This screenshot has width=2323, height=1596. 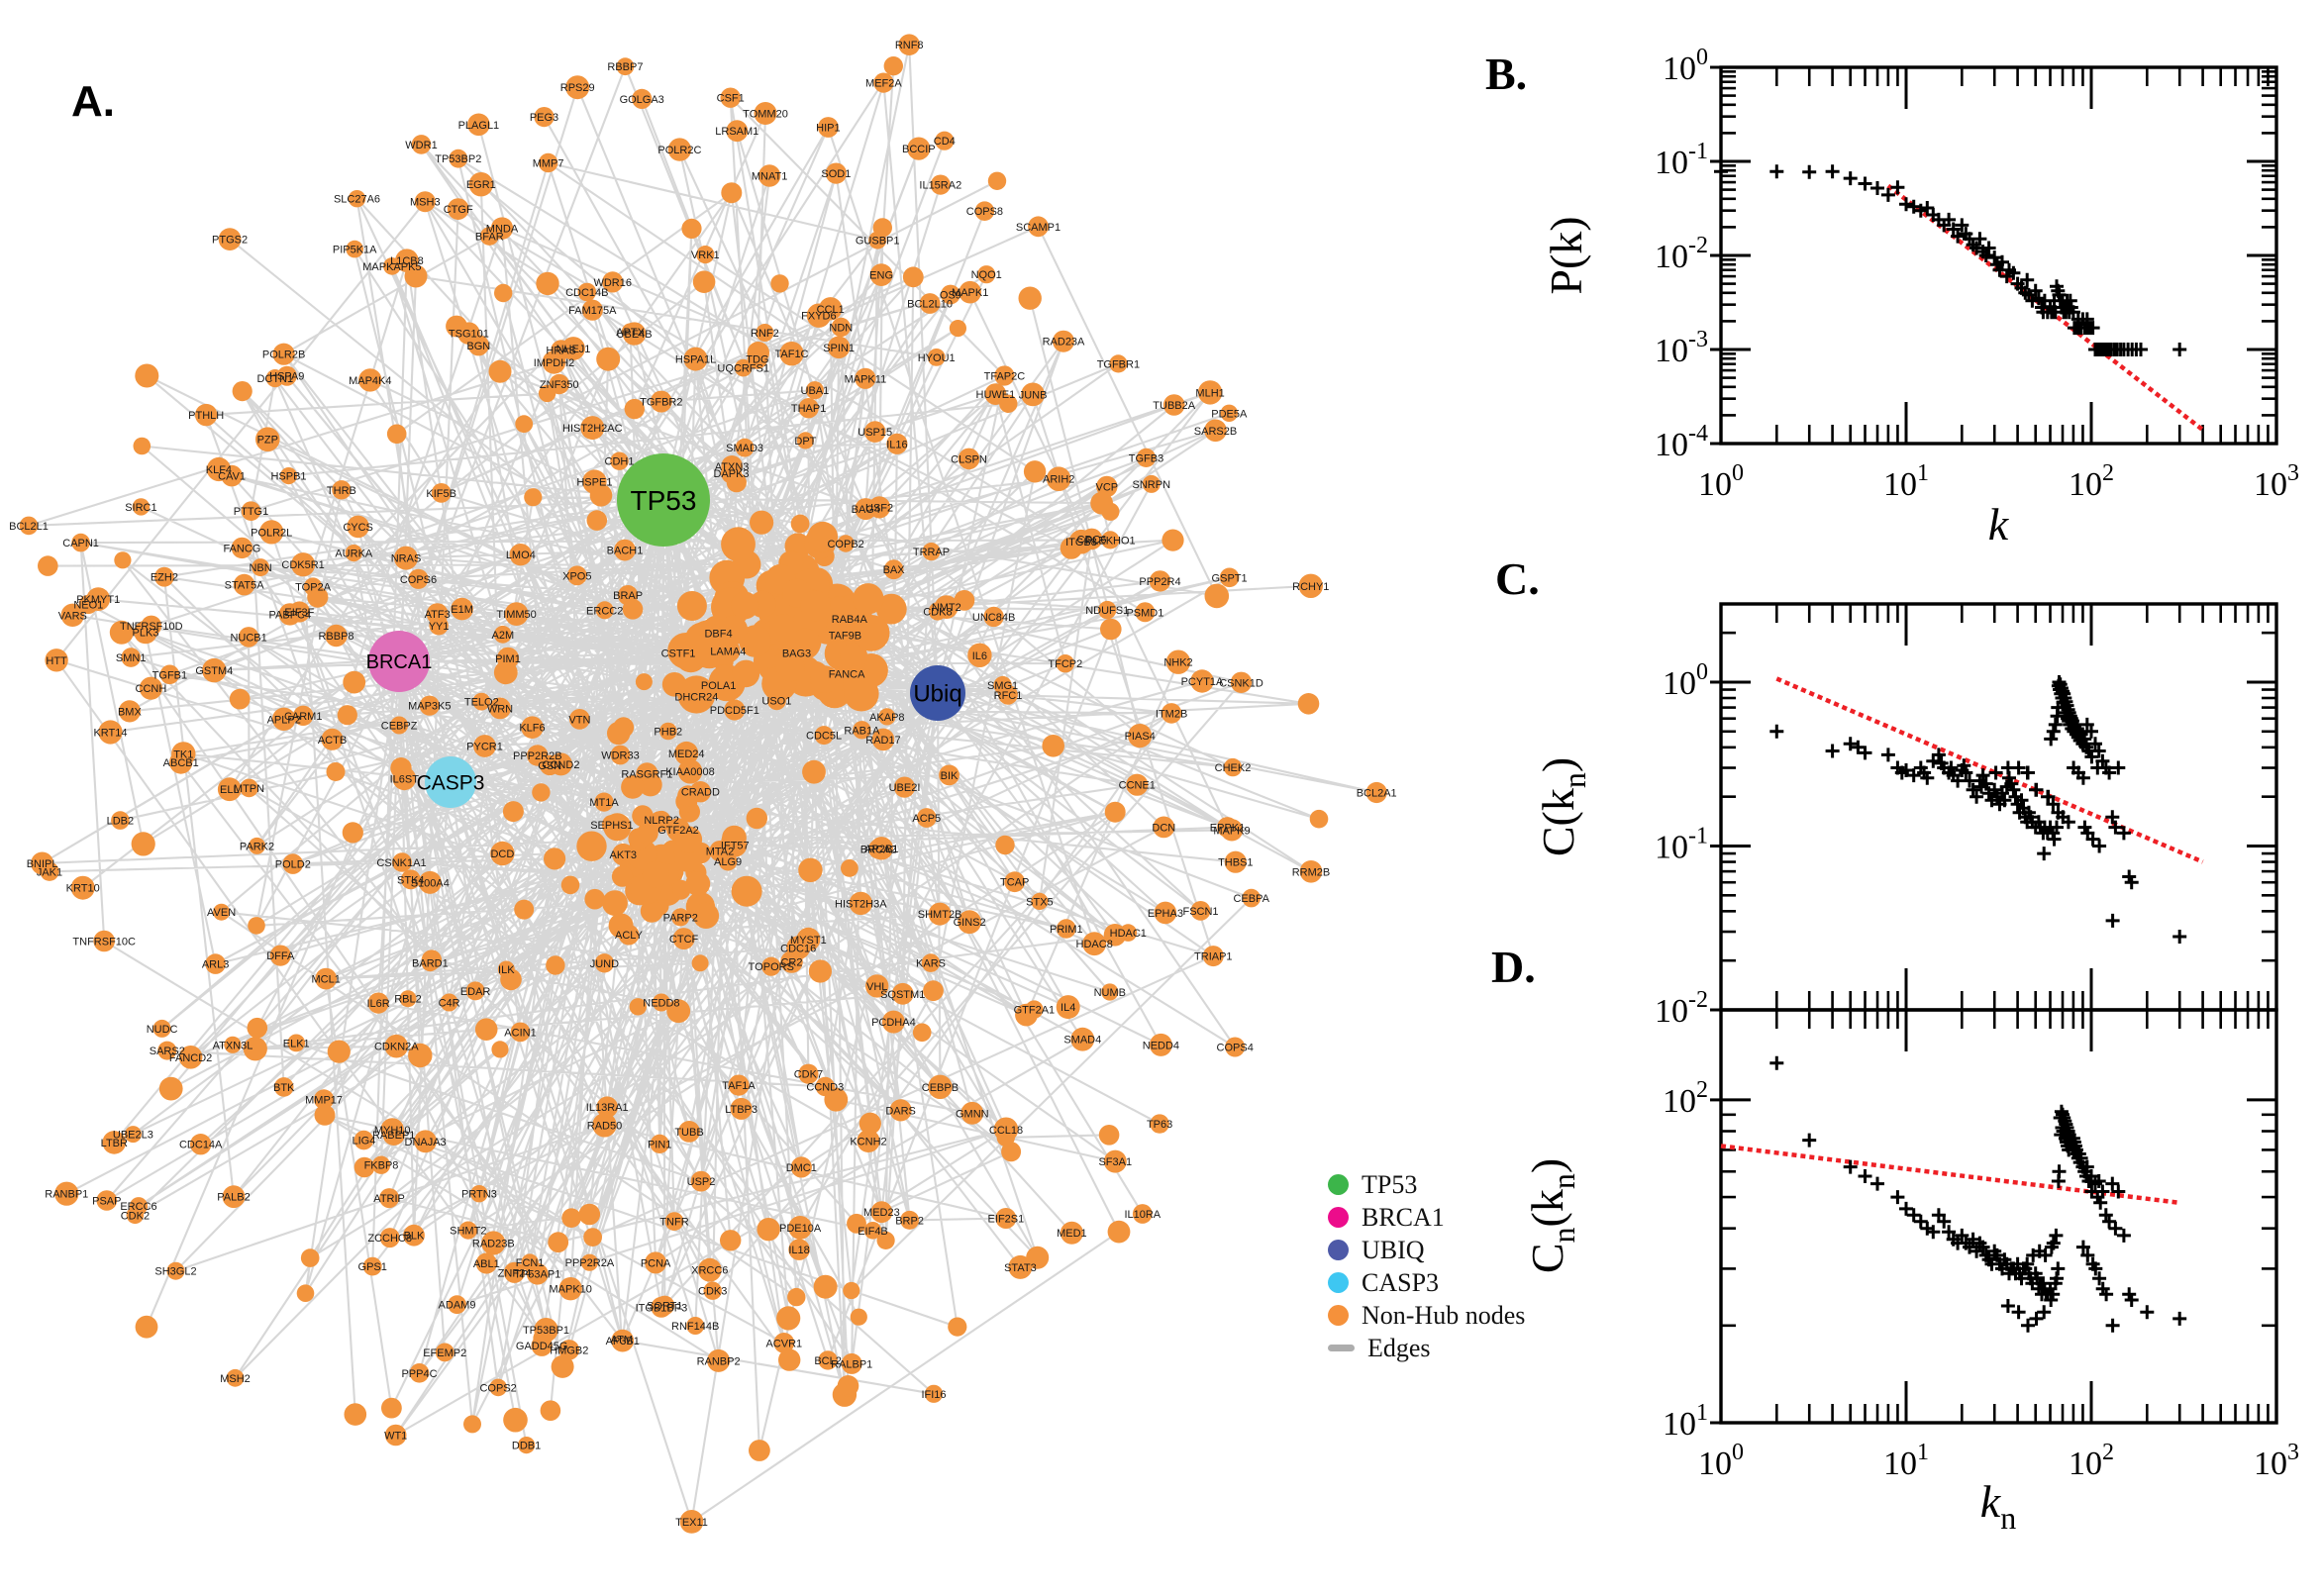 I want to click on network-node-label: MNDA, so click(x=503, y=230).